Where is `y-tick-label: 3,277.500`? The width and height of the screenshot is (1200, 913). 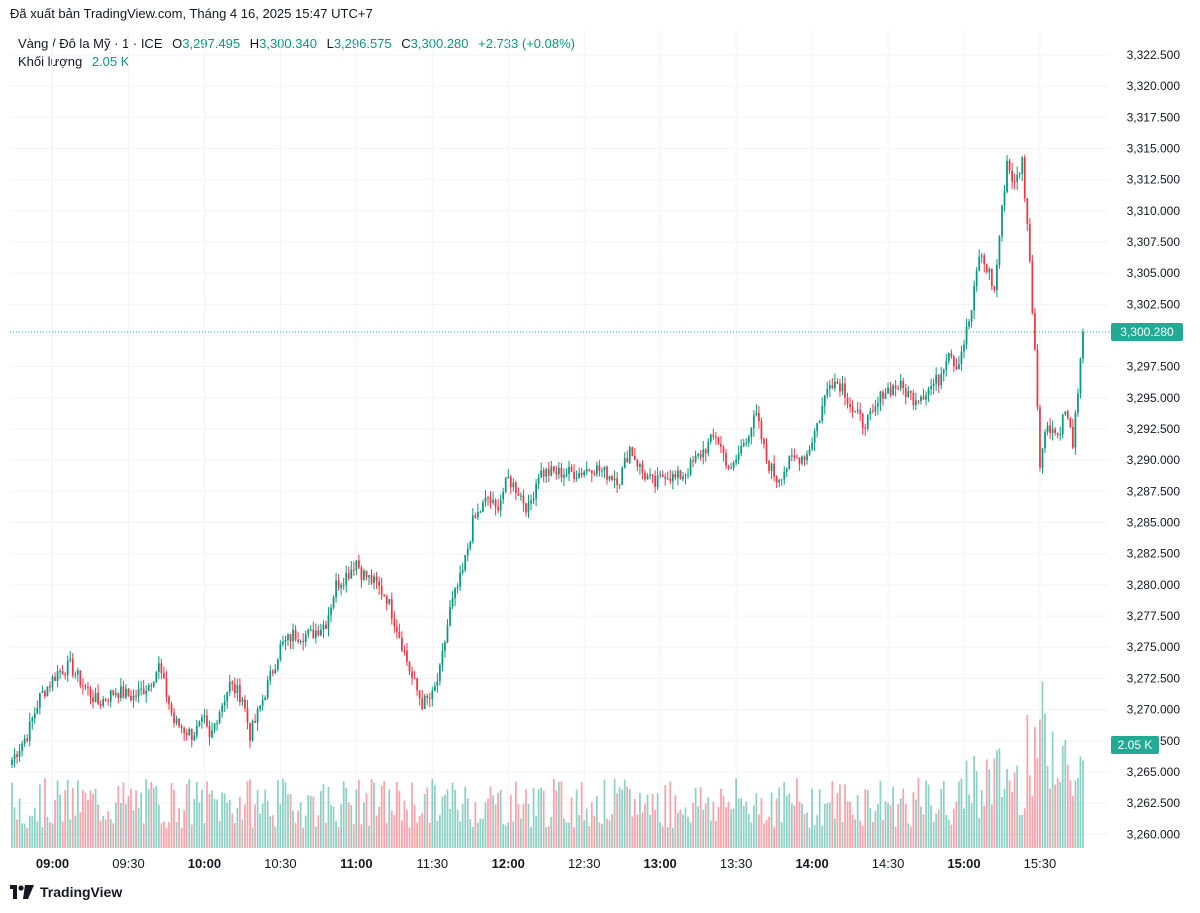 y-tick-label: 3,277.500 is located at coordinates (1154, 616).